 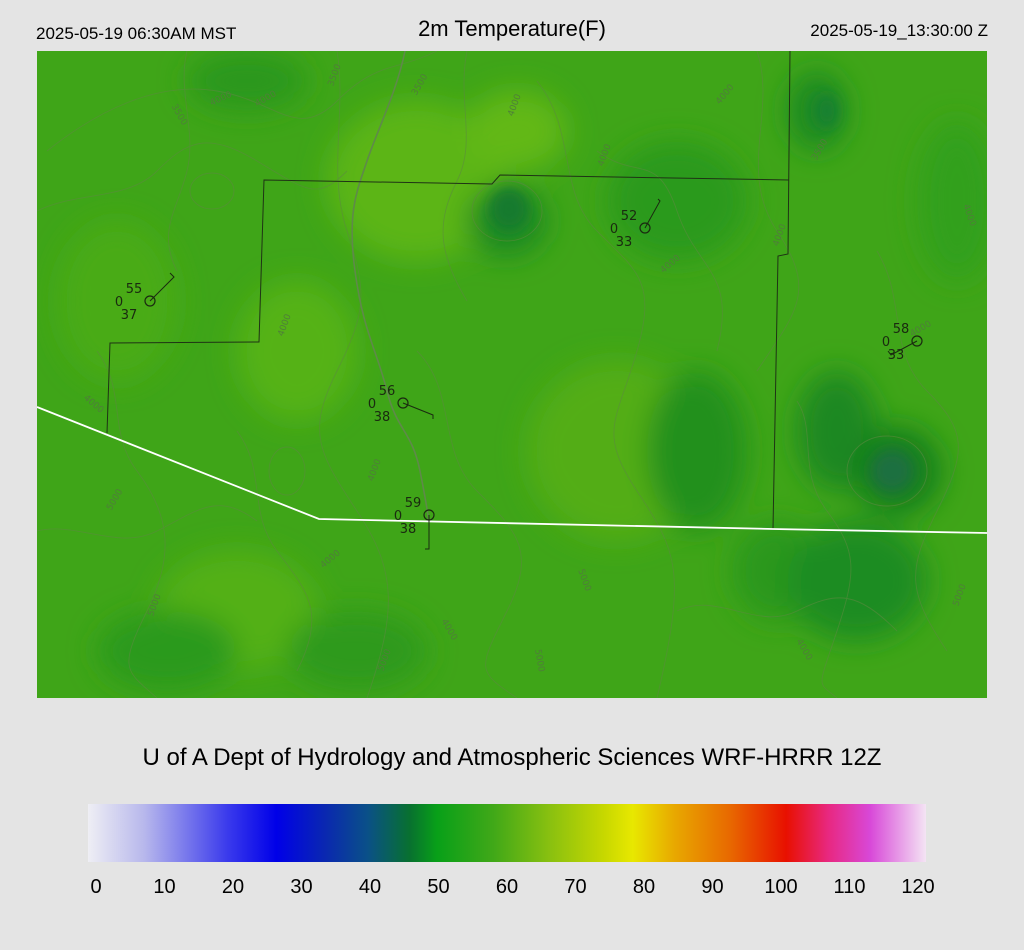 I want to click on colorbar-tick: 100, so click(x=781, y=887).